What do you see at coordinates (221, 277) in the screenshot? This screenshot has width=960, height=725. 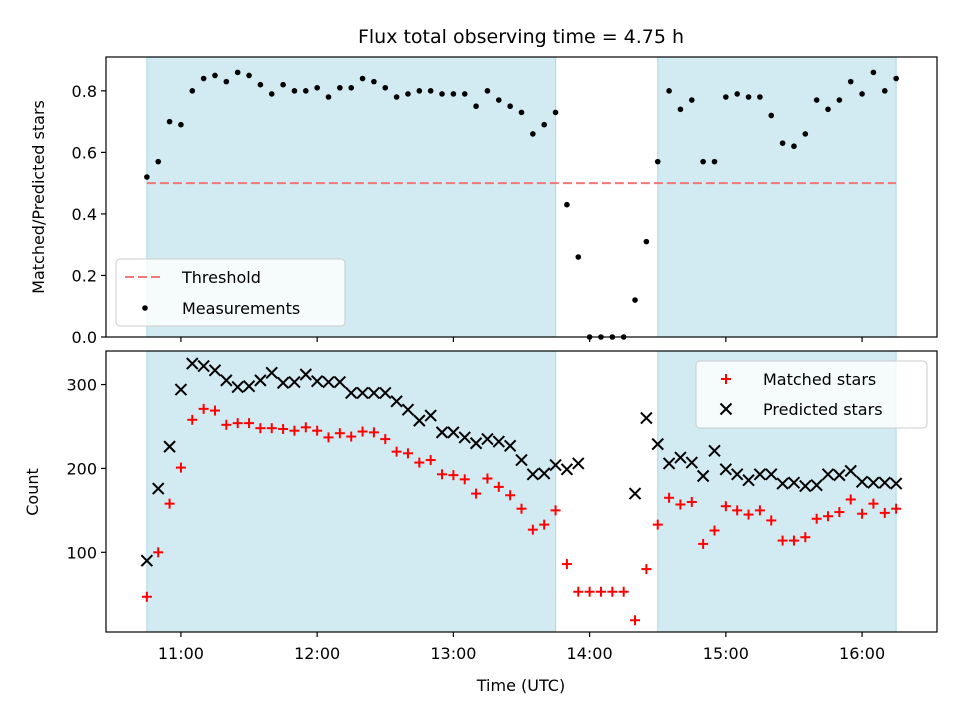 I see `legend-threshold-label: Threshold` at bounding box center [221, 277].